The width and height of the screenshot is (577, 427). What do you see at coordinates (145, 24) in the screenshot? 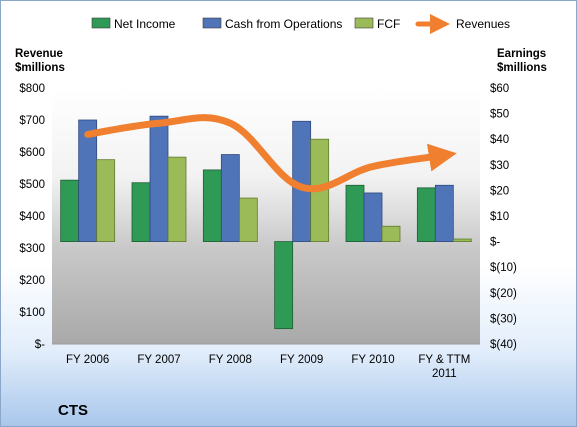
I see `legend-label-net-income: Net Income` at bounding box center [145, 24].